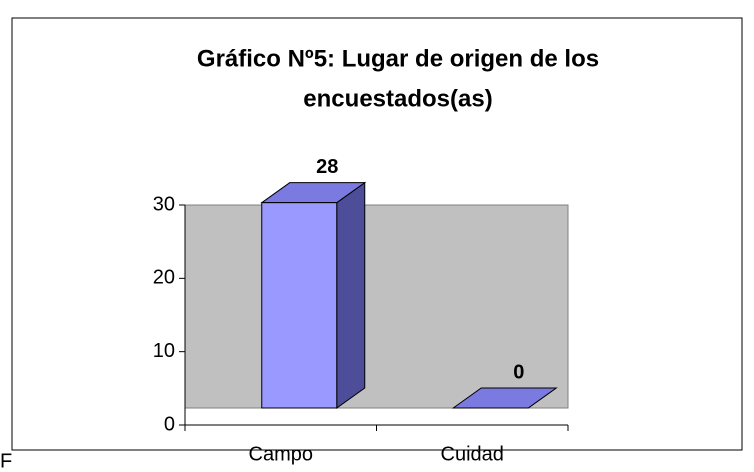  What do you see at coordinates (518, 372) in the screenshot?
I see `value-label: 0` at bounding box center [518, 372].